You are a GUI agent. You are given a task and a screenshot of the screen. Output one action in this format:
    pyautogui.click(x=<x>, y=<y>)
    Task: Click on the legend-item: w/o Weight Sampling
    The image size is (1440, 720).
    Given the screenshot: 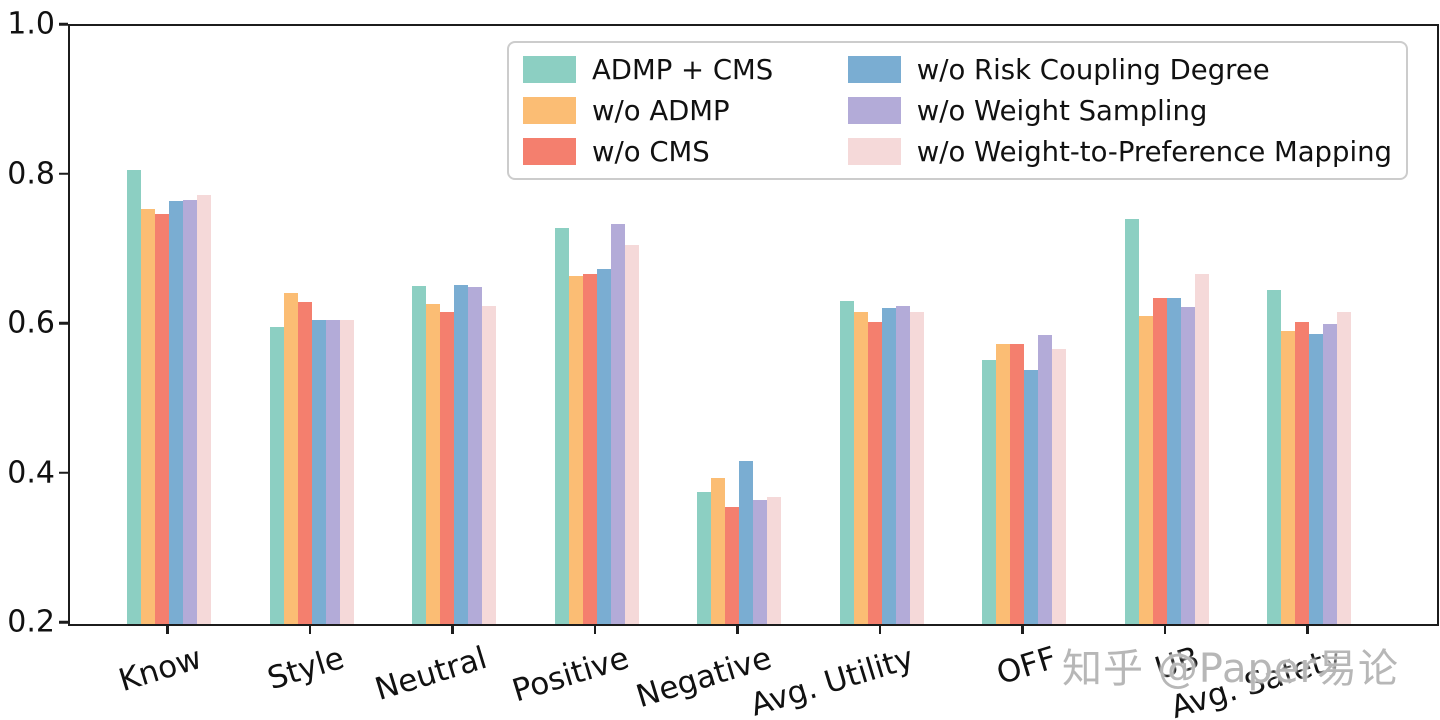 What is the action you would take?
    pyautogui.click(x=1119, y=111)
    